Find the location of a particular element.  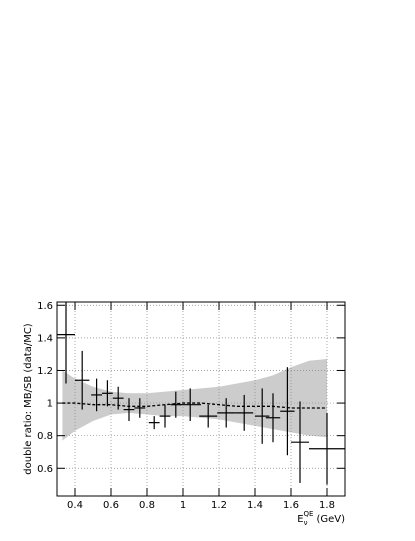

x-label-sup: QE is located at coordinates (309, 514).